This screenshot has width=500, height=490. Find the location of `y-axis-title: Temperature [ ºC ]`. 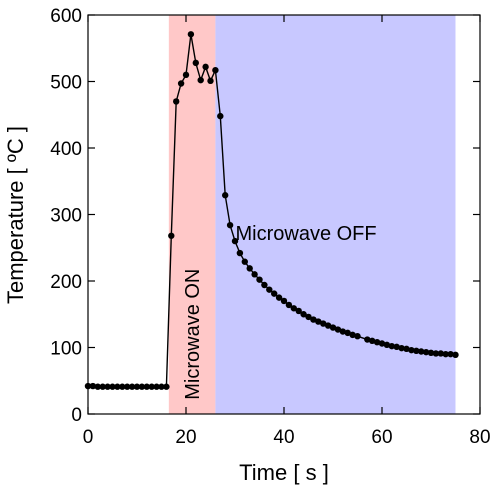

y-axis-title: Temperature [ ºC ] is located at coordinates (15, 215).